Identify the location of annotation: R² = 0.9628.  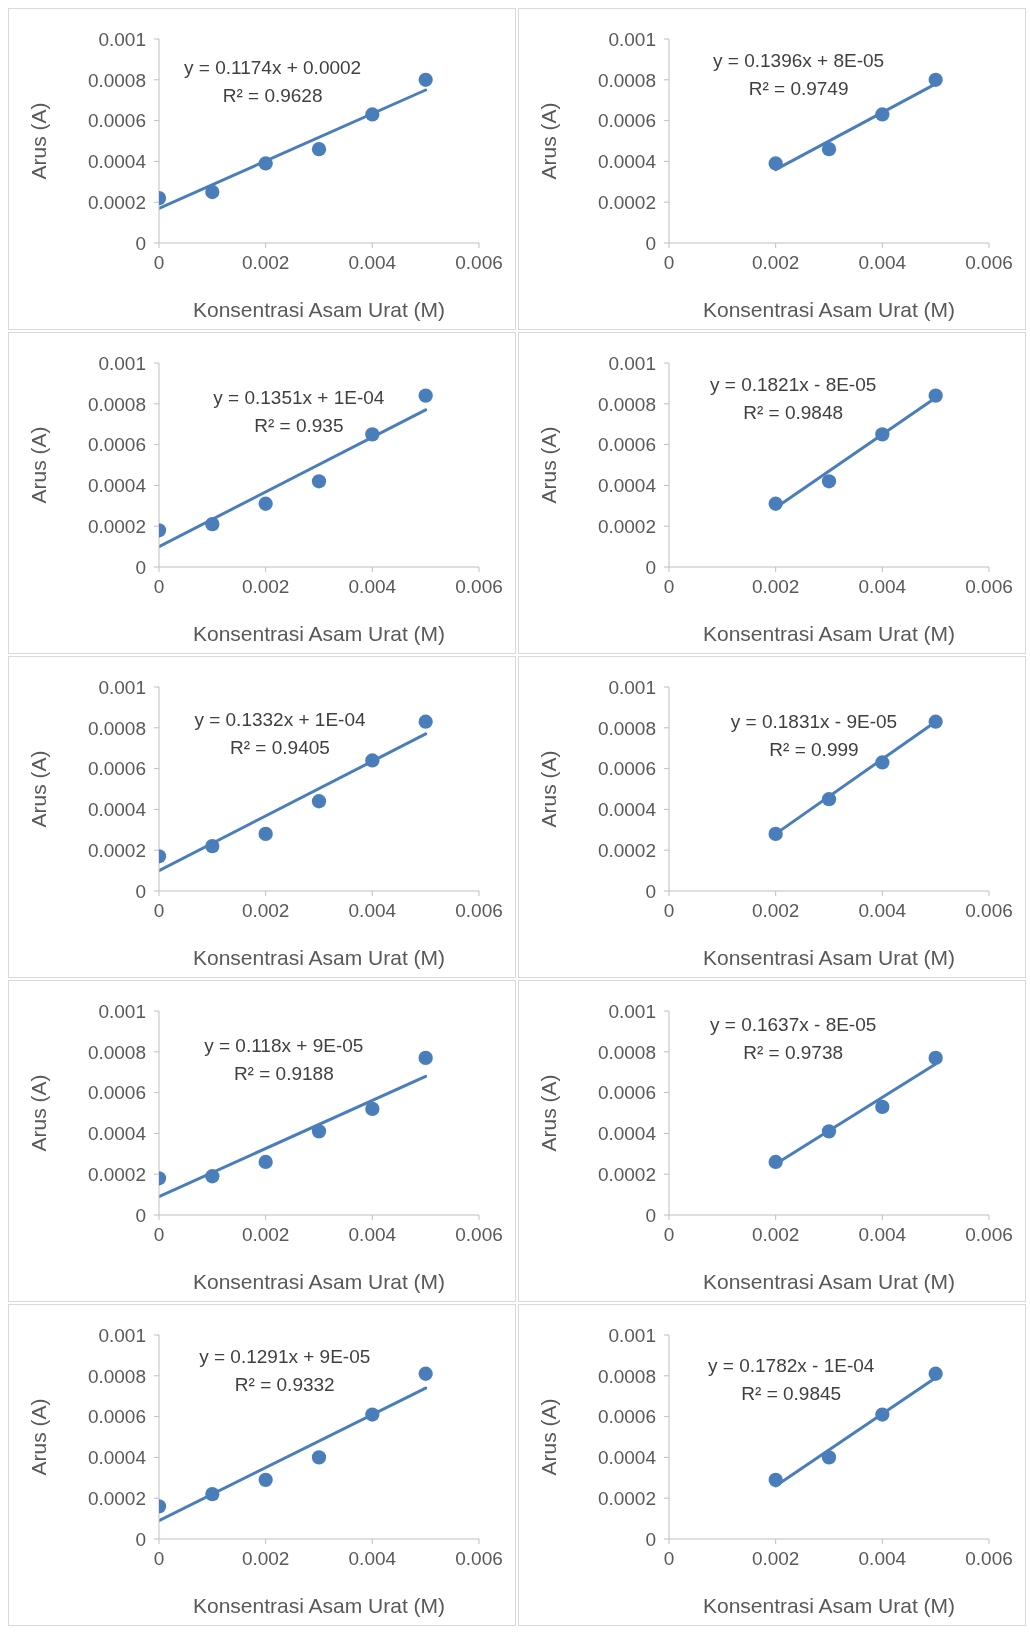
(272, 95).